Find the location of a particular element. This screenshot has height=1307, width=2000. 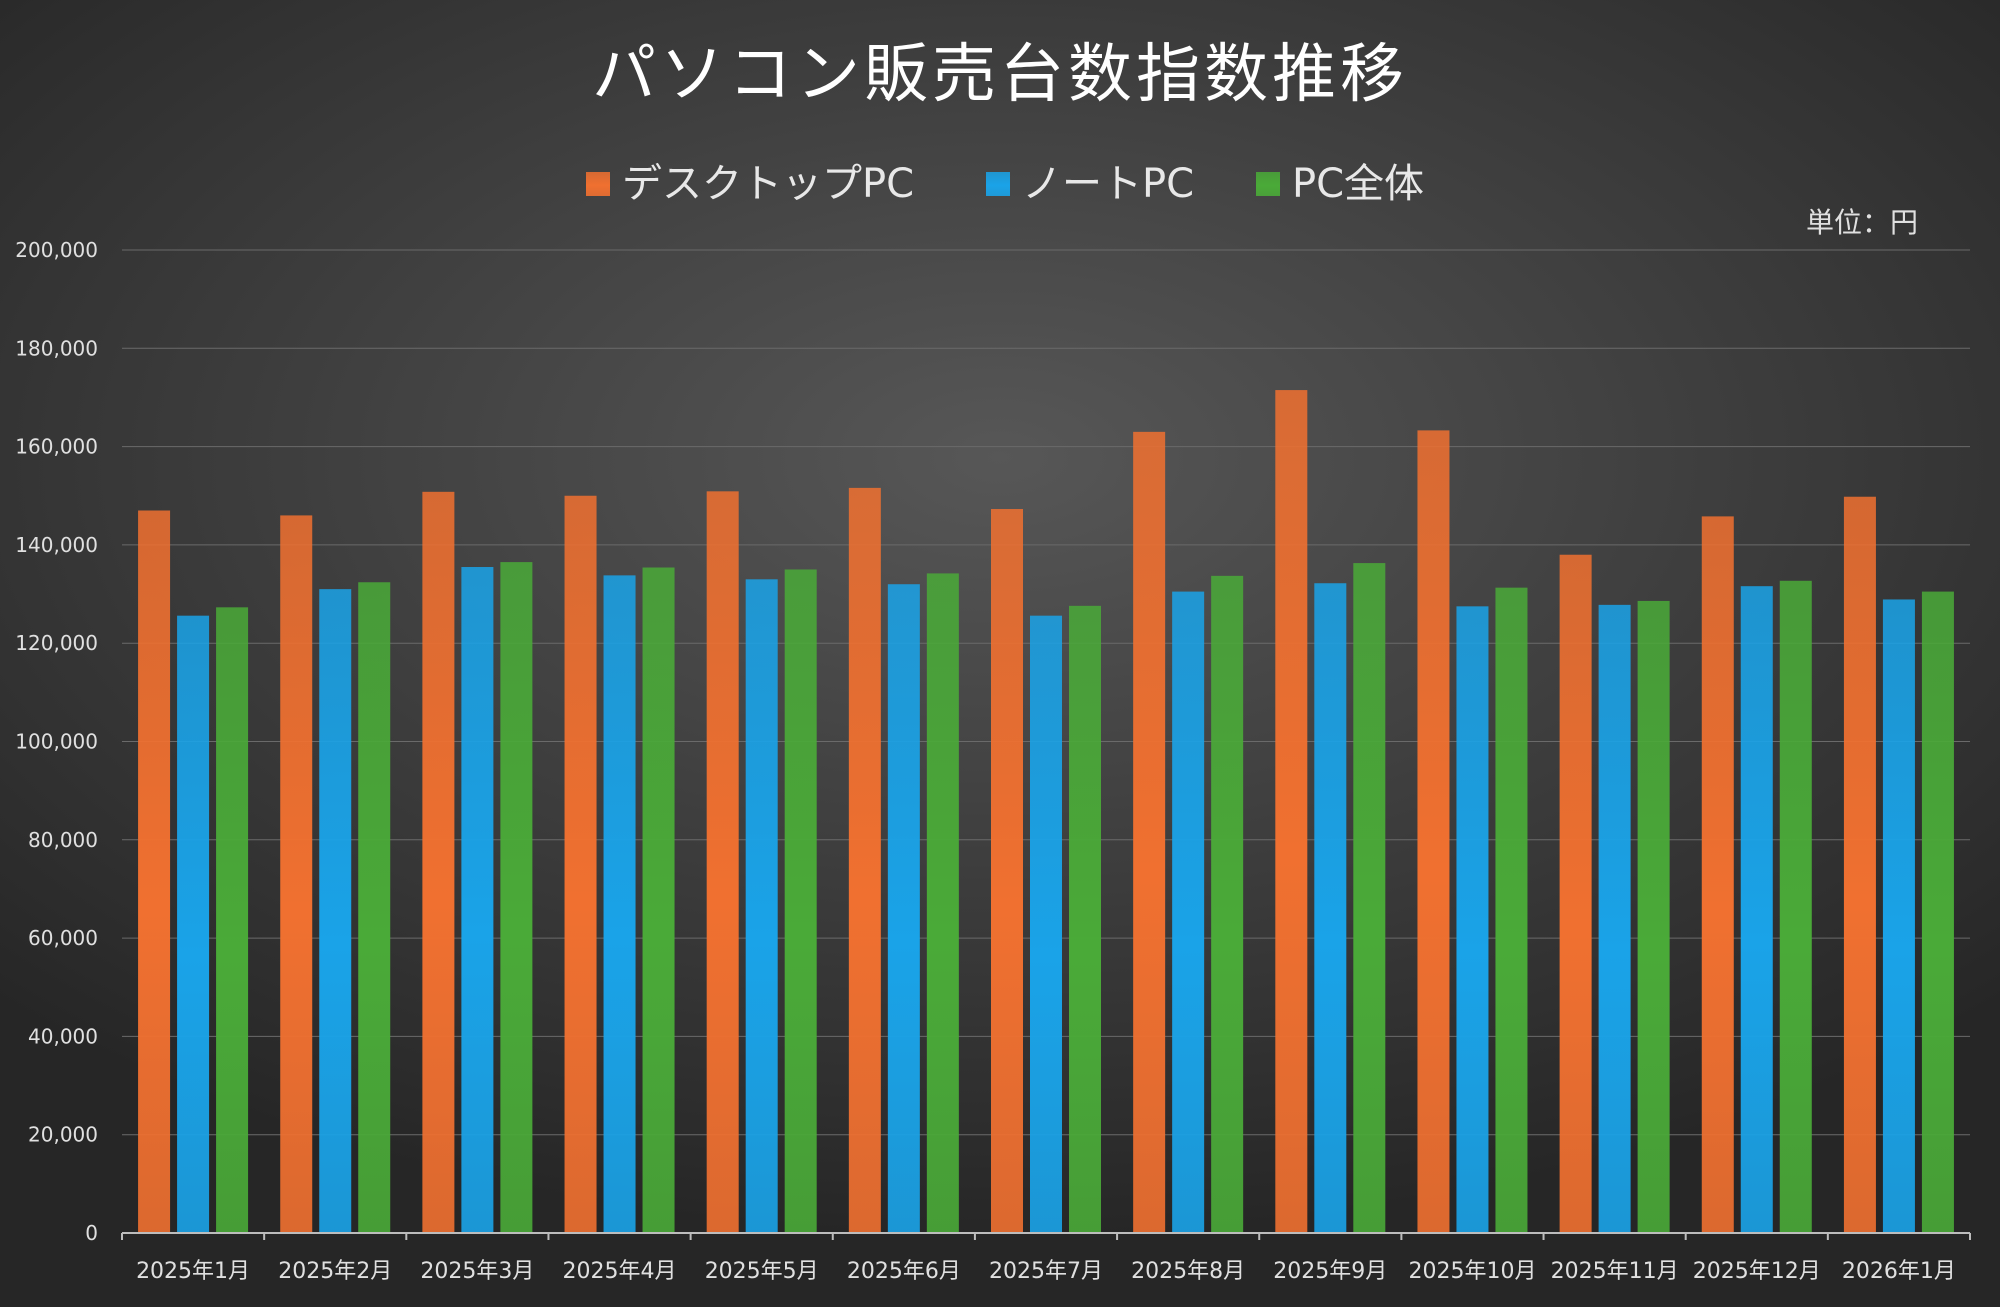

x-tick-label: 2025年12月 is located at coordinates (1757, 1271).